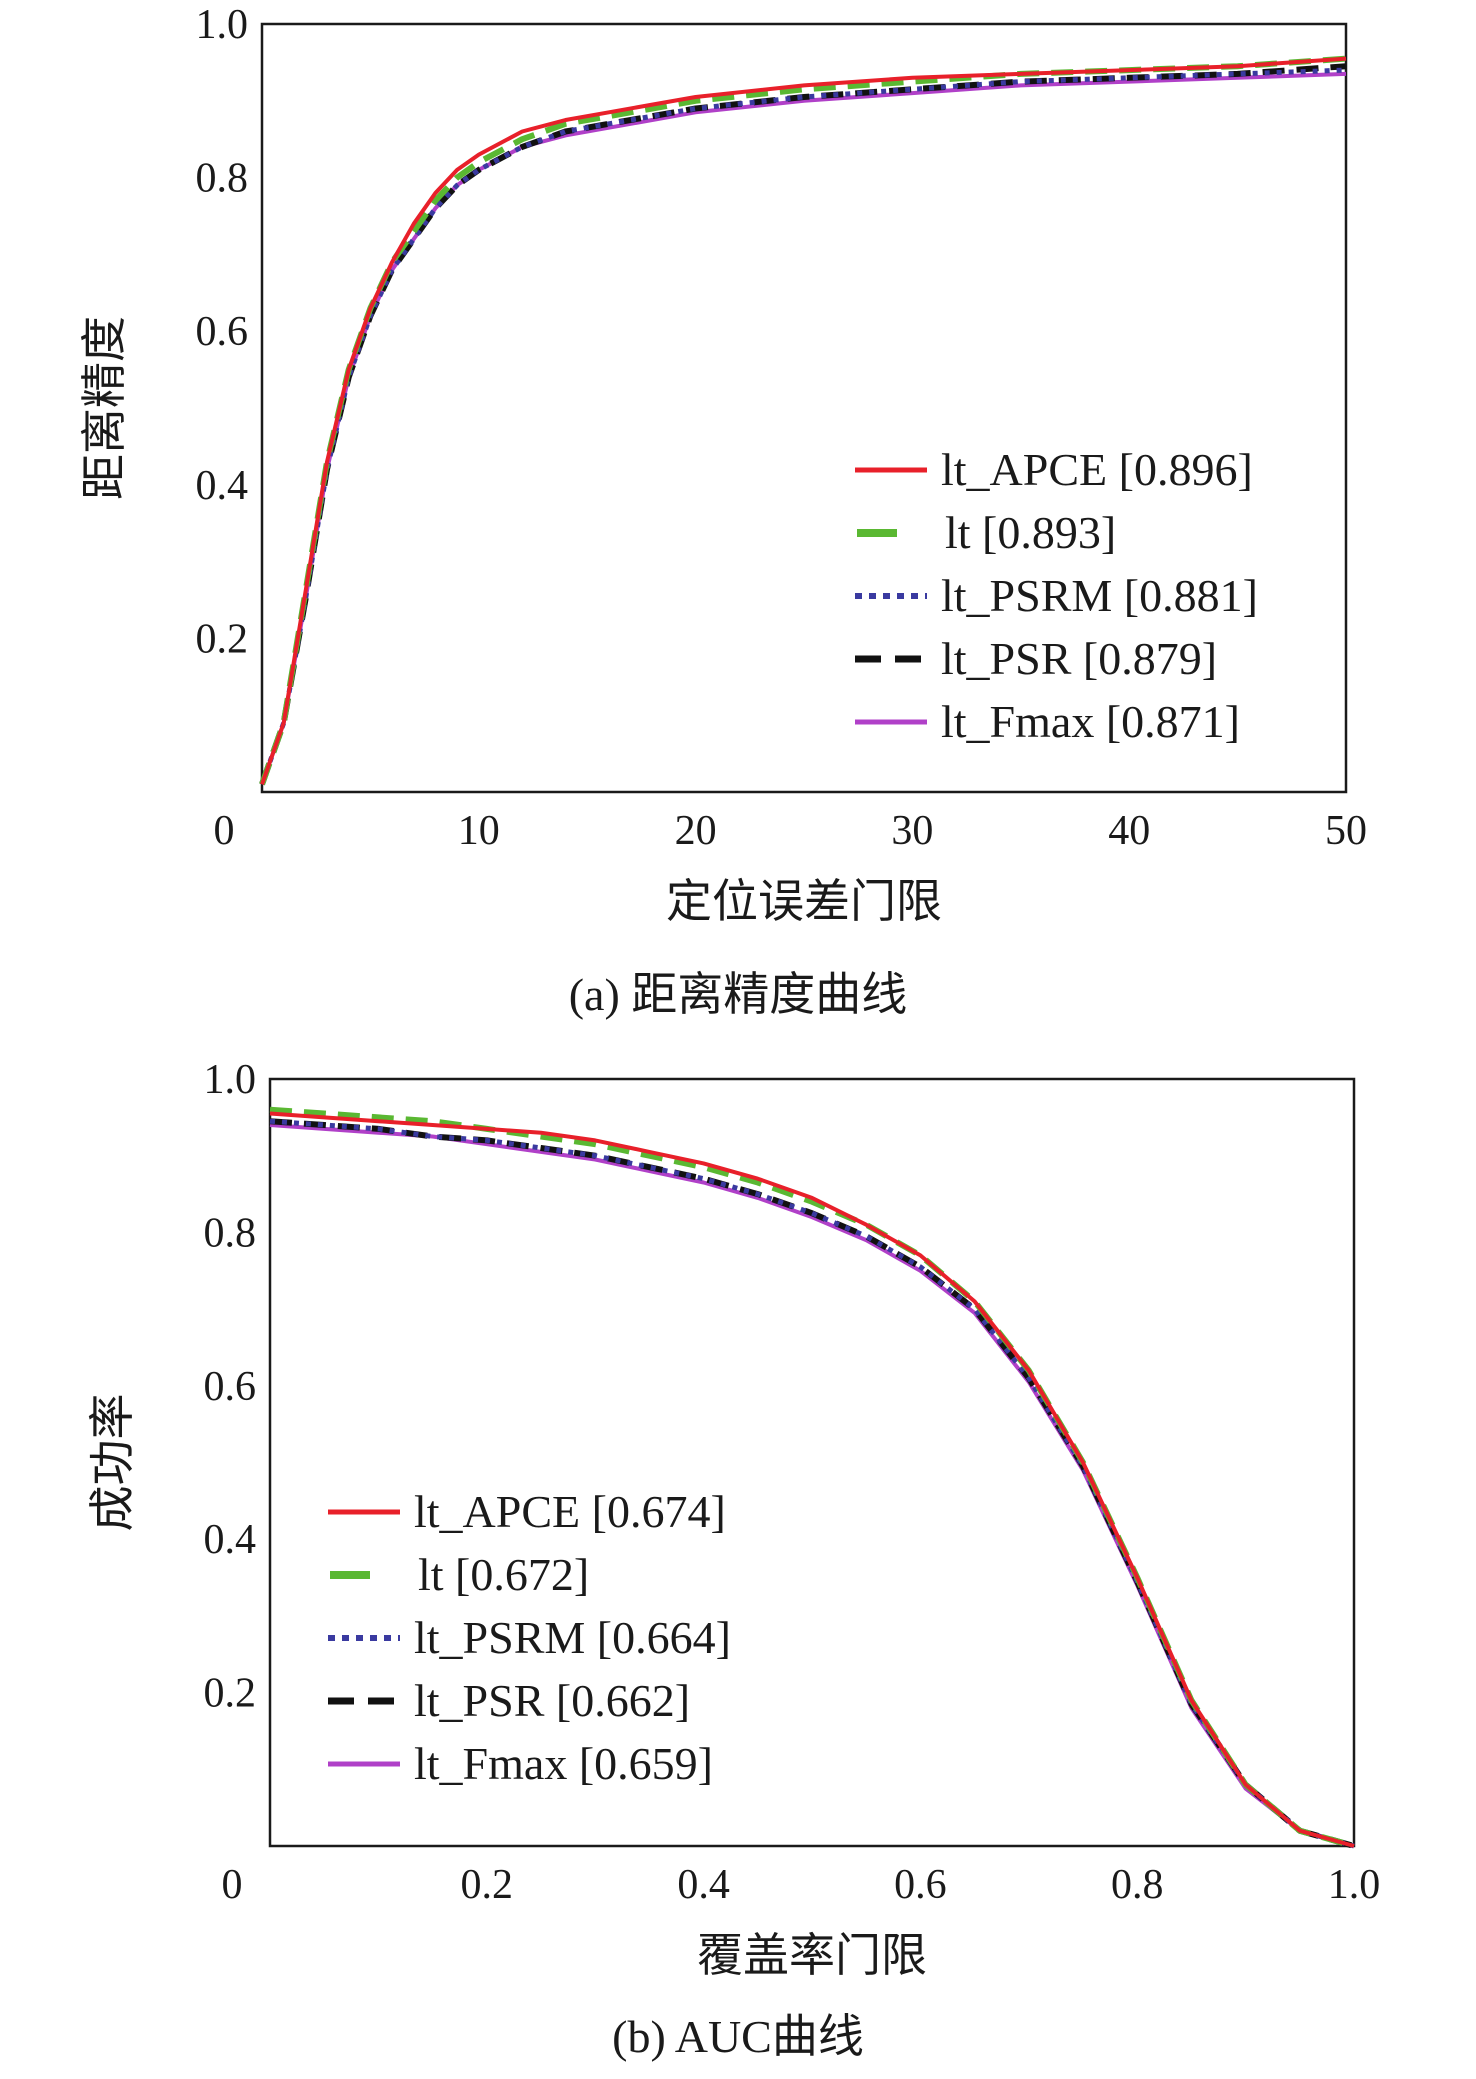 This screenshot has width=1476, height=2079. I want to click on legend-label: lt_Fmax [0.871], so click(1090, 721).